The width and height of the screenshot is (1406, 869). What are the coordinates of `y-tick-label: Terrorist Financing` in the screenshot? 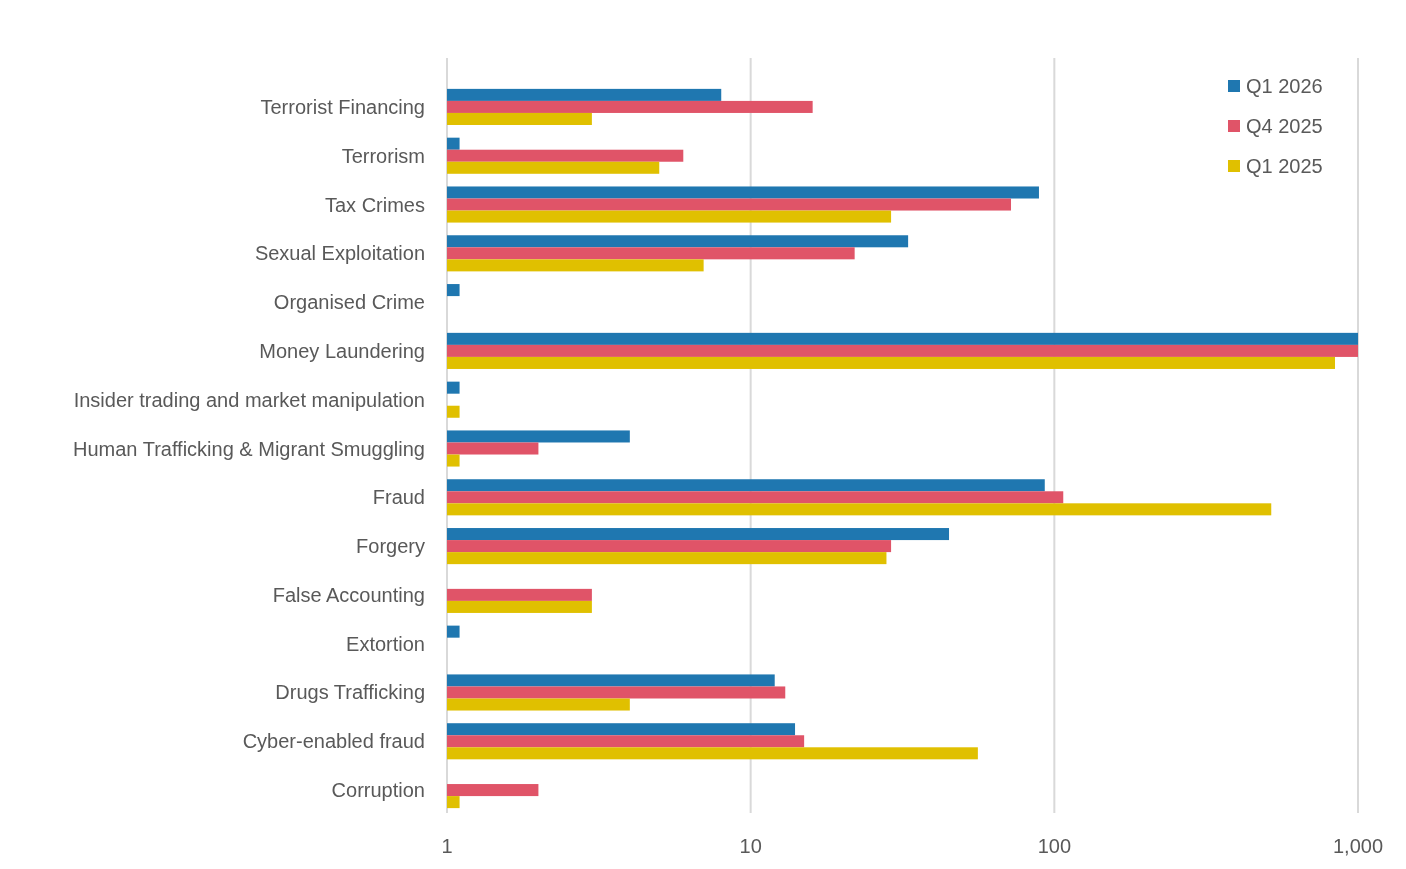 It's located at (342, 106).